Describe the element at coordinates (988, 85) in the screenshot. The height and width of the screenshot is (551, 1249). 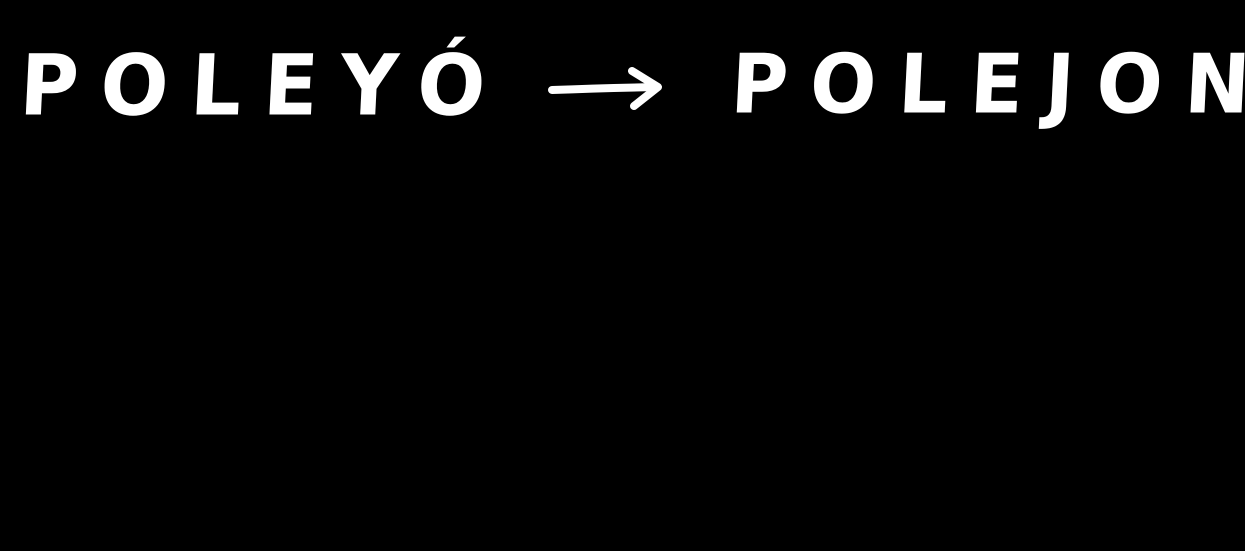
I see `target-word: POLEJON` at that location.